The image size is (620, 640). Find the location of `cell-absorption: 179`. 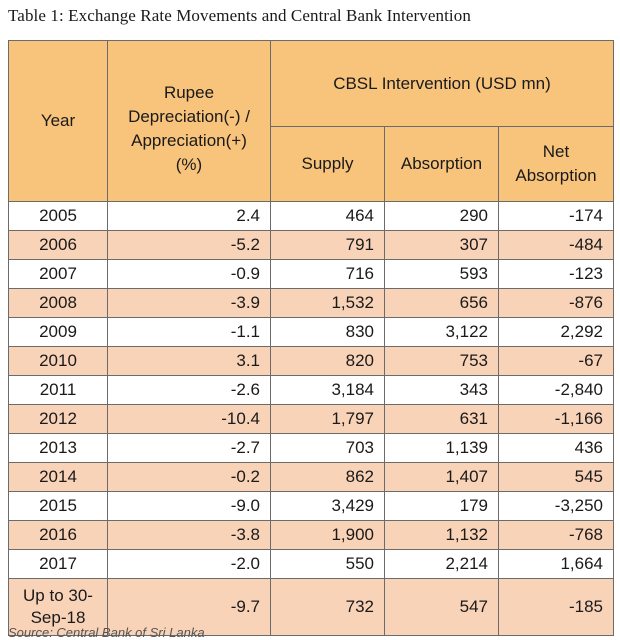

cell-absorption: 179 is located at coordinates (441, 506).